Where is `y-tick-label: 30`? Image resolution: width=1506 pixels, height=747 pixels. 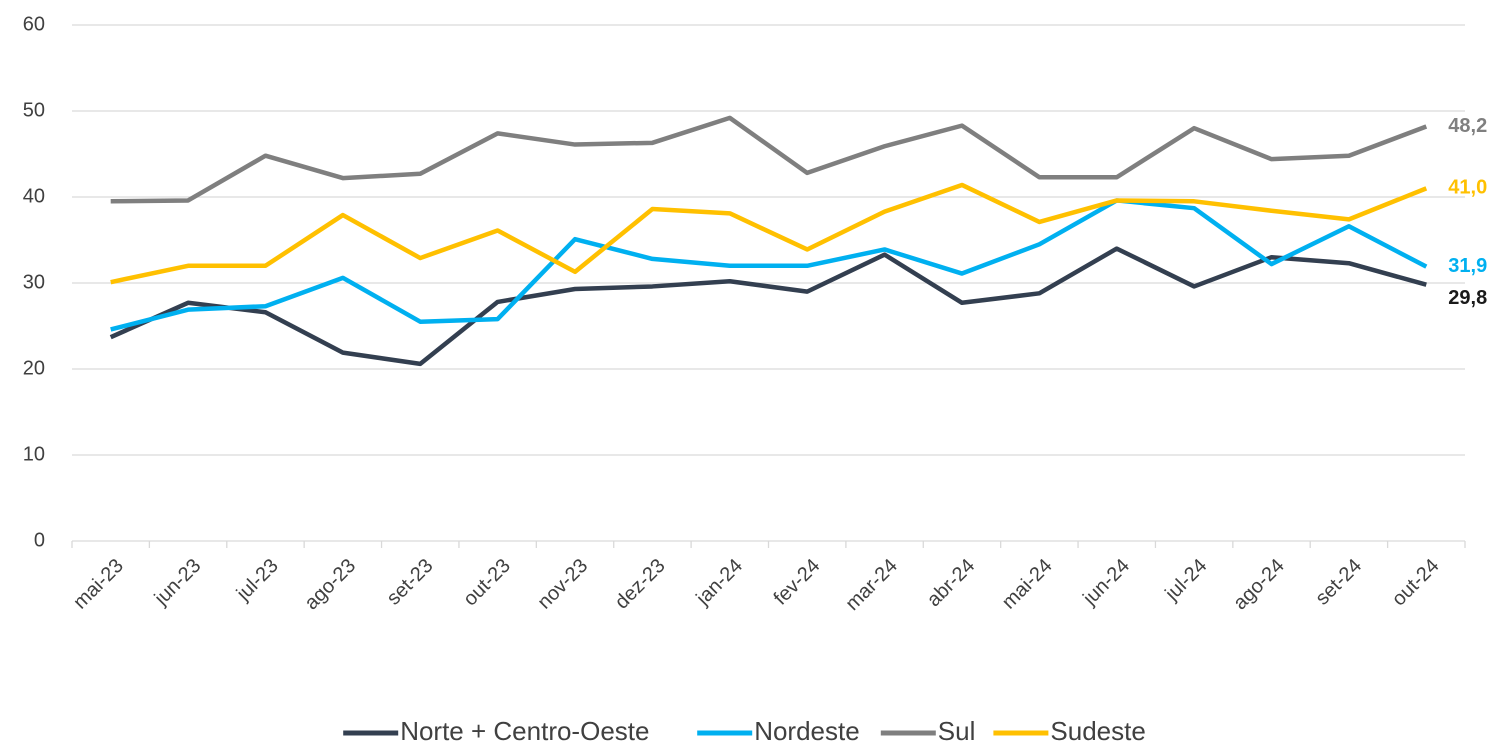 y-tick-label: 30 is located at coordinates (34, 282).